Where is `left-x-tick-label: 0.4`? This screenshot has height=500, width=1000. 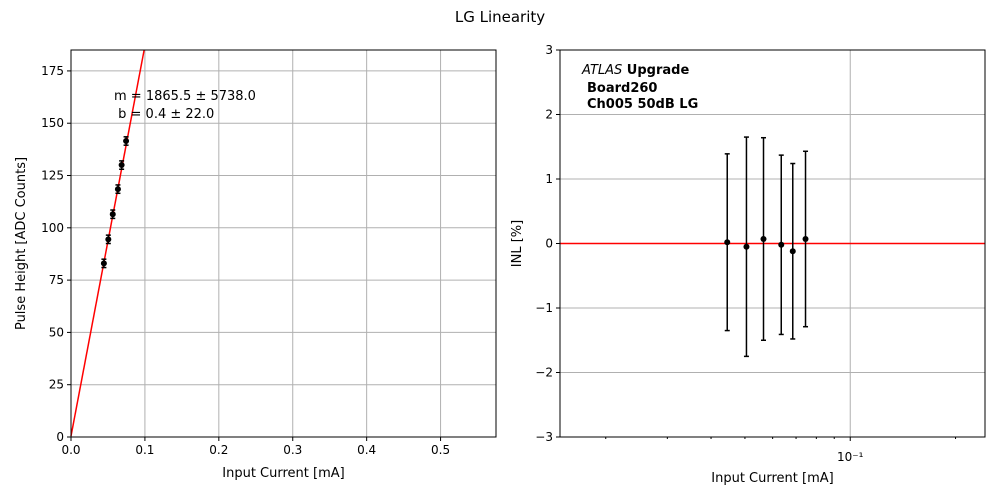 left-x-tick-label: 0.4 is located at coordinates (366, 450).